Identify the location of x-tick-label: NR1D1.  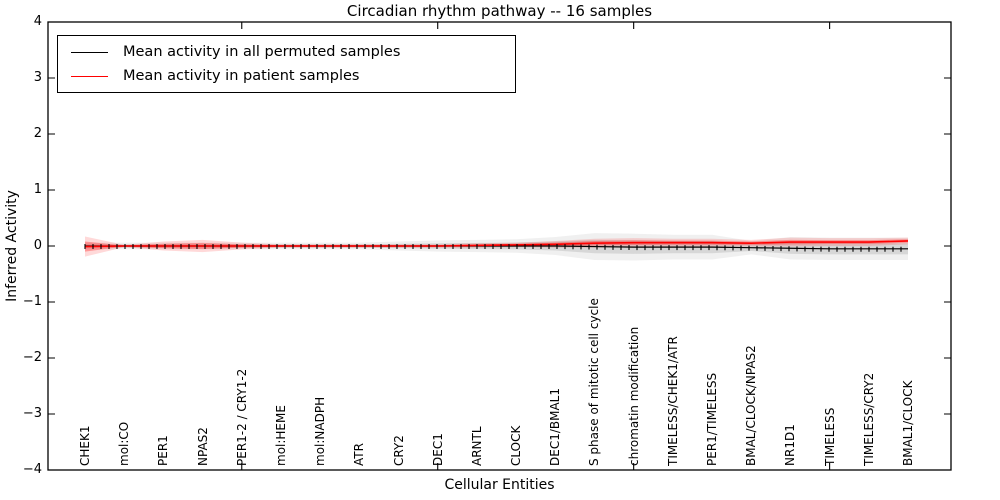
(790, 445).